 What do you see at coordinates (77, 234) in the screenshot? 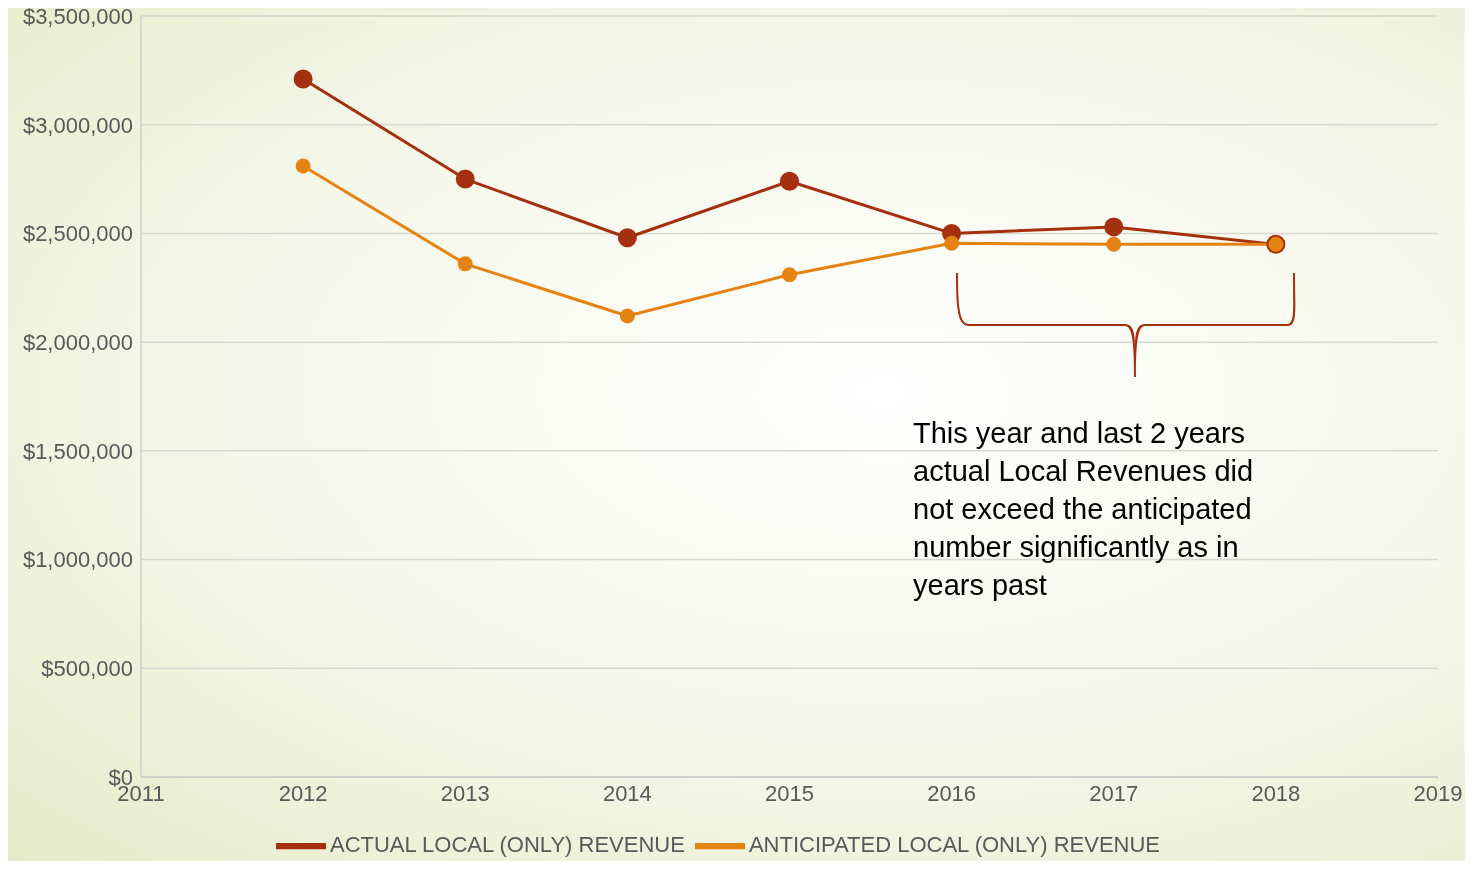
I see `y-tick-label: $2,500,000` at bounding box center [77, 234].